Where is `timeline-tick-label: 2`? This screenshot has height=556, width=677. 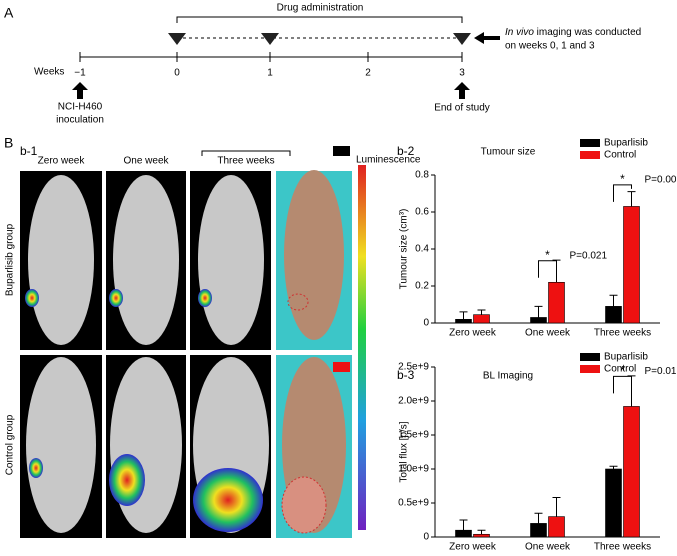
timeline-tick-label: 2 is located at coordinates (368, 73).